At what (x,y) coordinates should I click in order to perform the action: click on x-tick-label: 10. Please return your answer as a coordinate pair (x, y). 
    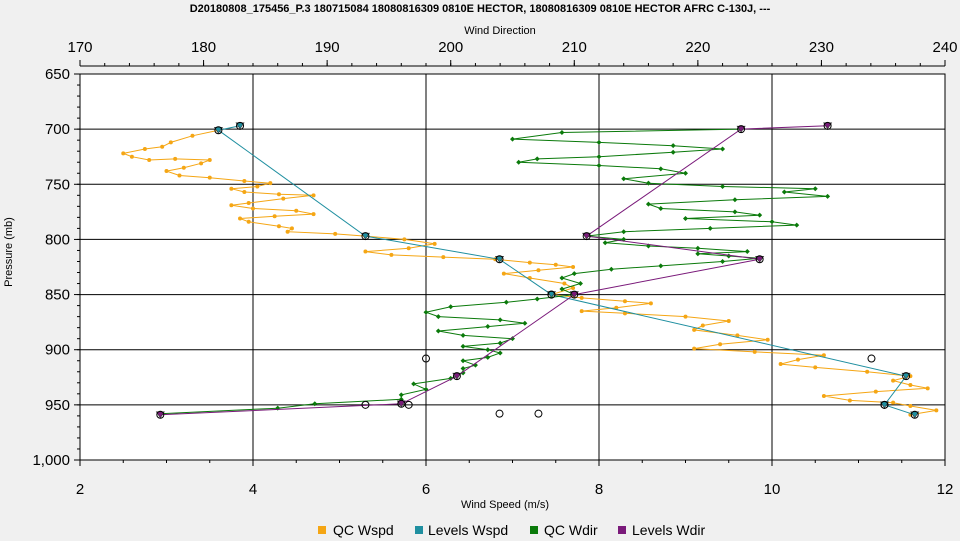
    Looking at the image, I should click on (772, 489).